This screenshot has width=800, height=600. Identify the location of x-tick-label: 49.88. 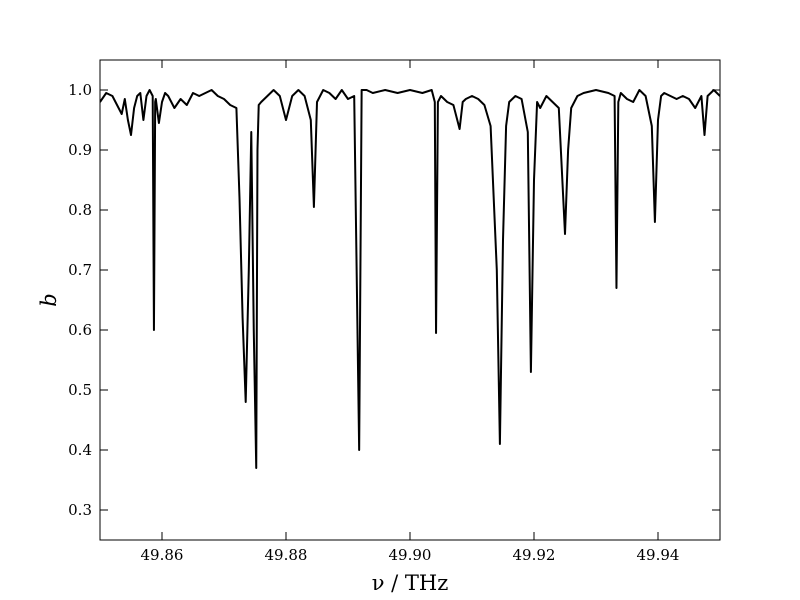
(286, 555).